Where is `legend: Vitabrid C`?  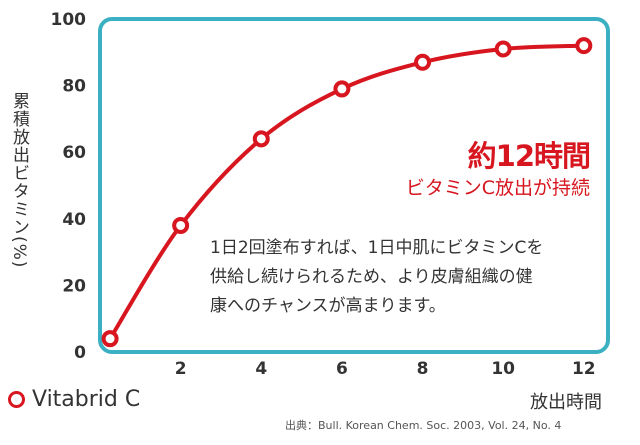
legend: Vitabrid C is located at coordinates (74, 399).